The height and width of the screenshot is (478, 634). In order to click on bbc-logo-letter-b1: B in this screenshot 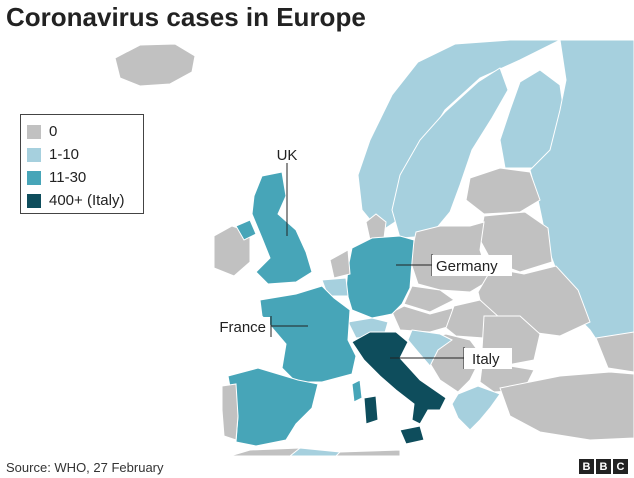, I will do `click(586, 466)`.